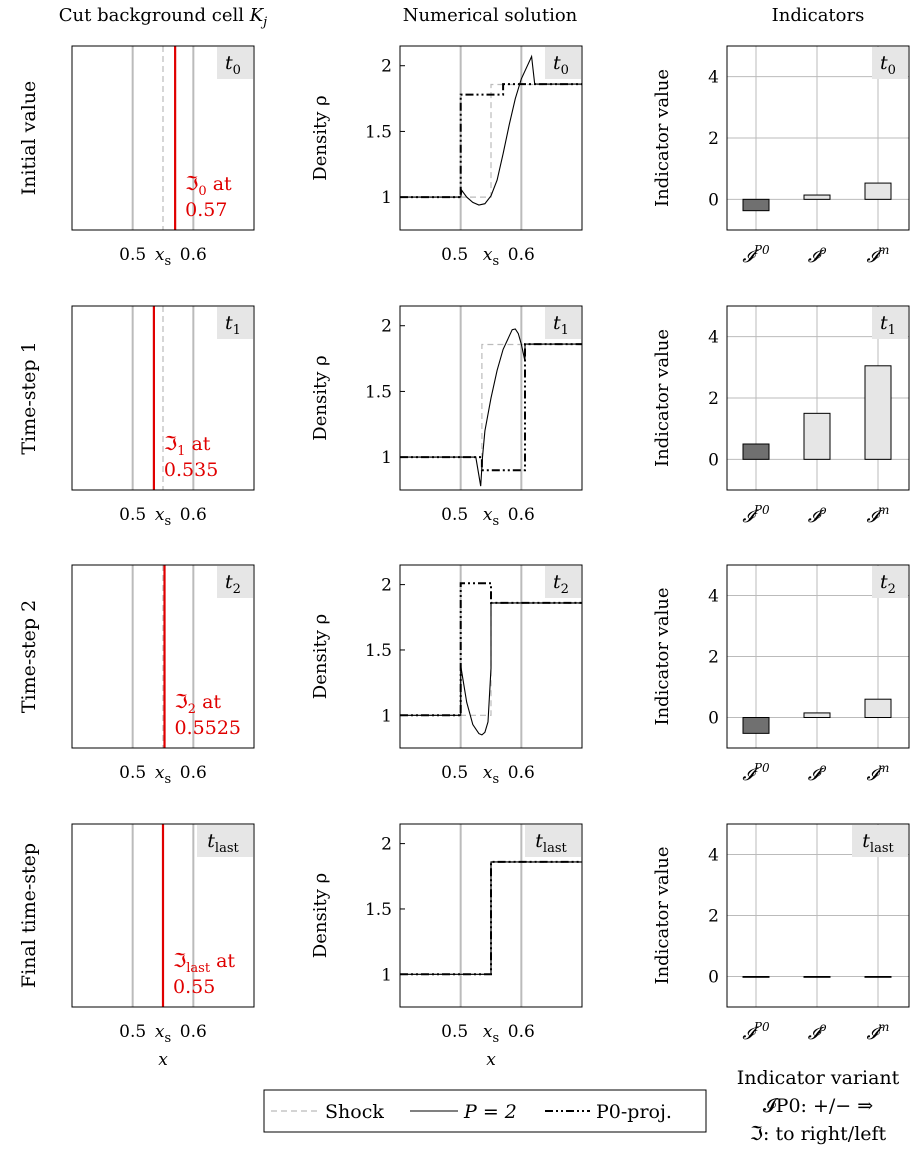  I want to click on cut-cell-panel-2: t2 ℑ2 at0.5525 0.5 0.6 xs Time-step 2, so click(136, 675).